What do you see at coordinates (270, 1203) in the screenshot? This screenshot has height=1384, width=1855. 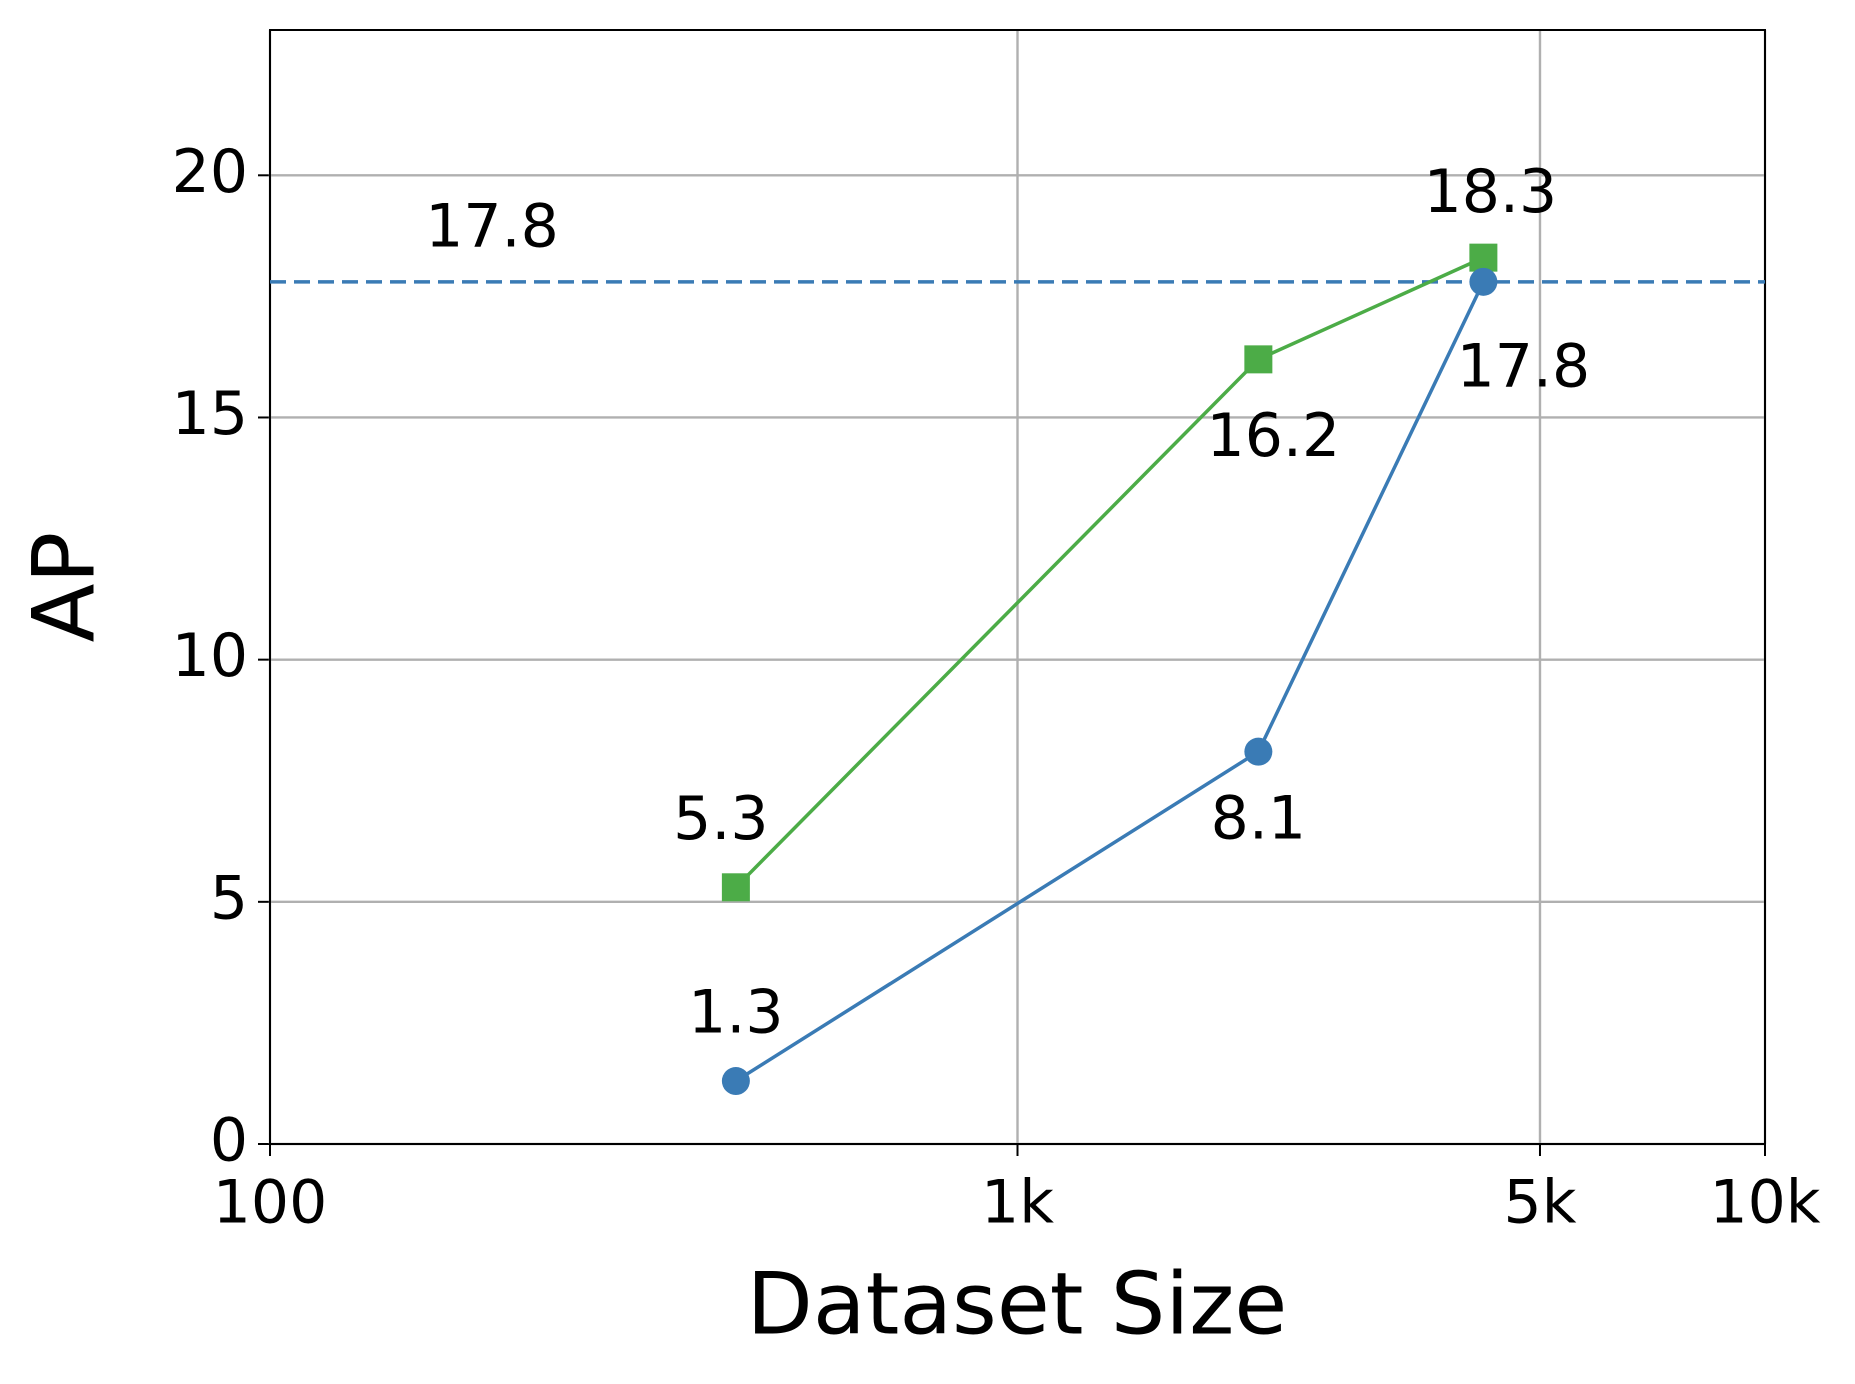 I see `x-tick-label: 100` at bounding box center [270, 1203].